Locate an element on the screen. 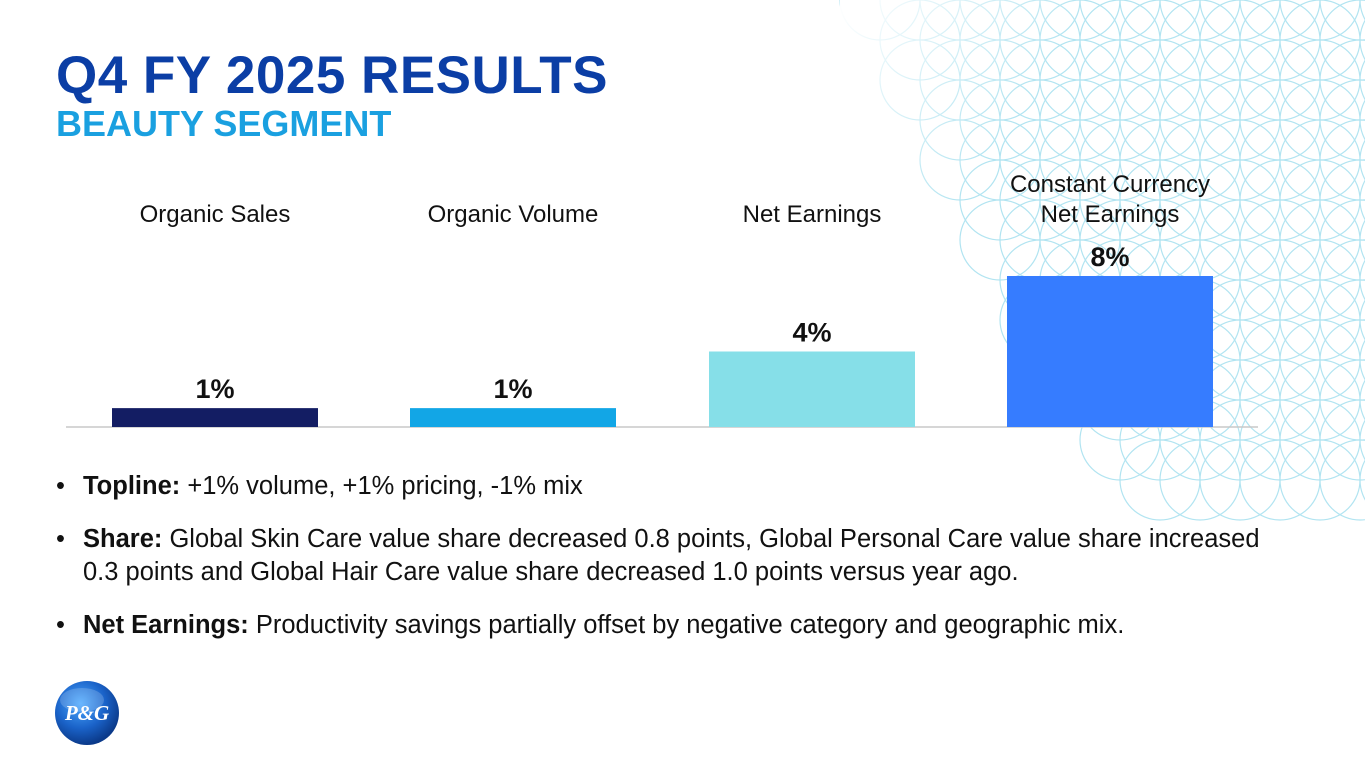 Image resolution: width=1365 pixels, height=768 pixels. pg-logo-icon: P&G is located at coordinates (87, 713).